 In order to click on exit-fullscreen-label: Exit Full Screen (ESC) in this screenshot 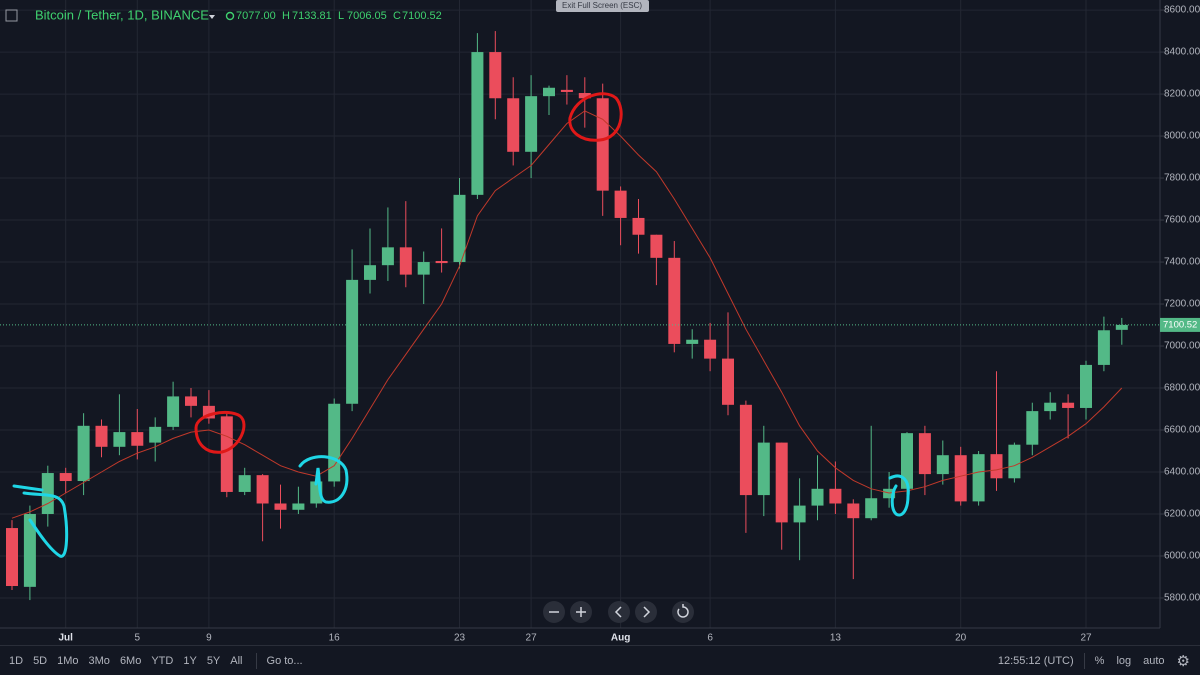, I will do `click(602, 5)`.